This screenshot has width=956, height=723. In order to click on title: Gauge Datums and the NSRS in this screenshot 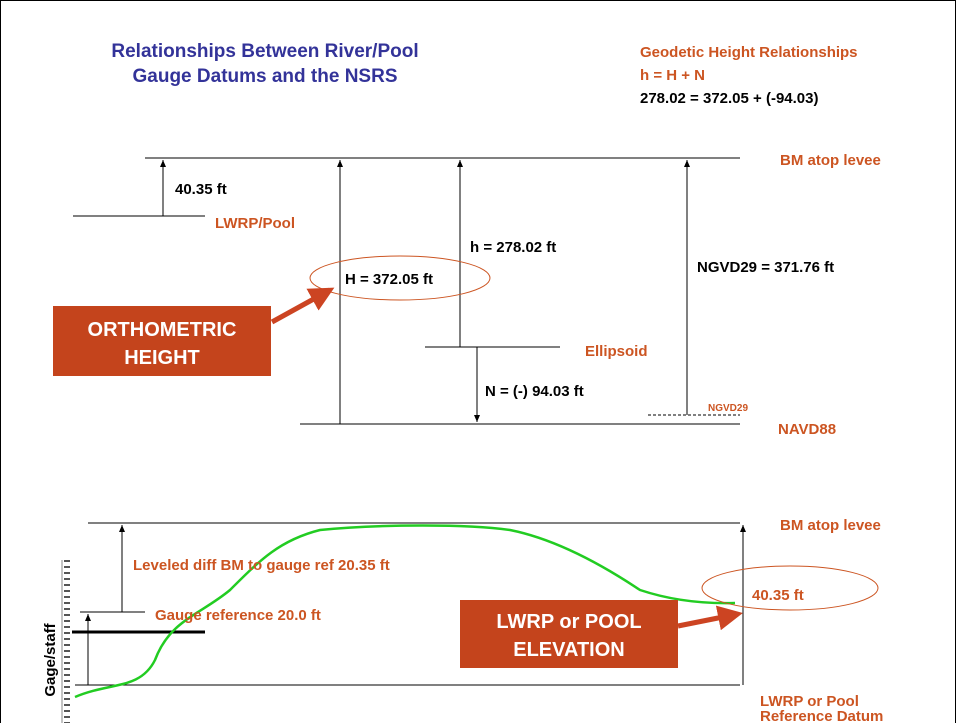, I will do `click(265, 76)`.